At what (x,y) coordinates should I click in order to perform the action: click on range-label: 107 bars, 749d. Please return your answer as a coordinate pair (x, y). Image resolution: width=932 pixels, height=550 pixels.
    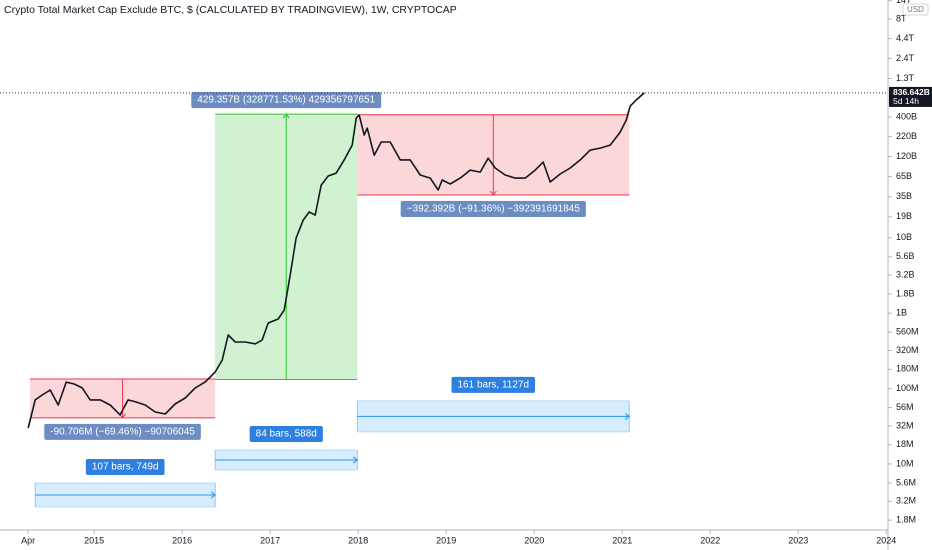
    Looking at the image, I should click on (125, 467).